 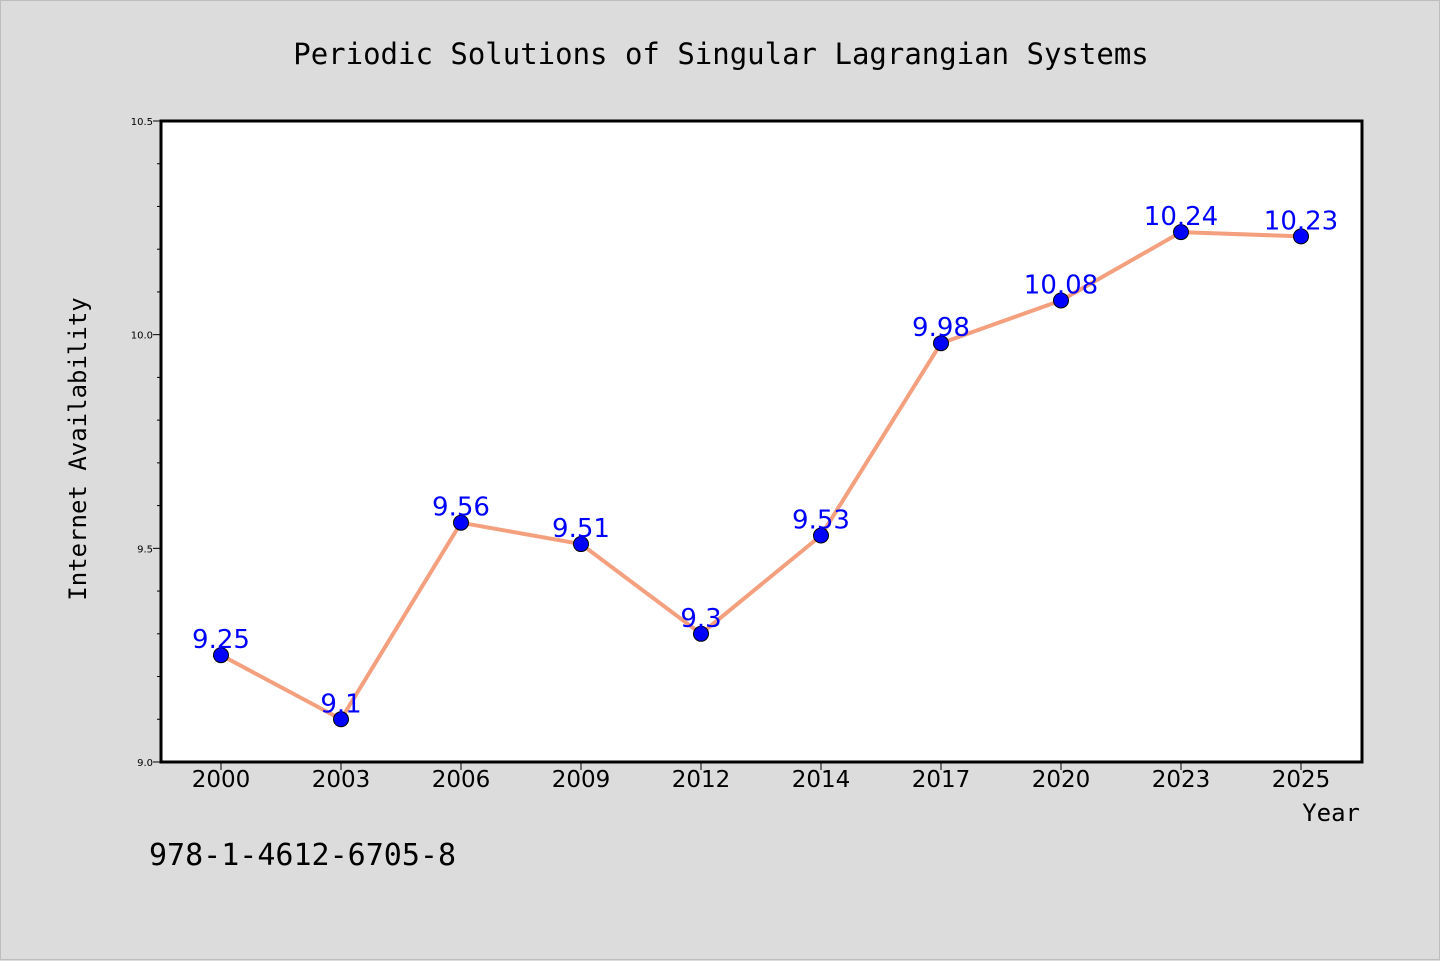 What do you see at coordinates (78, 448) in the screenshot?
I see `y-axis-label: Internet Availability` at bounding box center [78, 448].